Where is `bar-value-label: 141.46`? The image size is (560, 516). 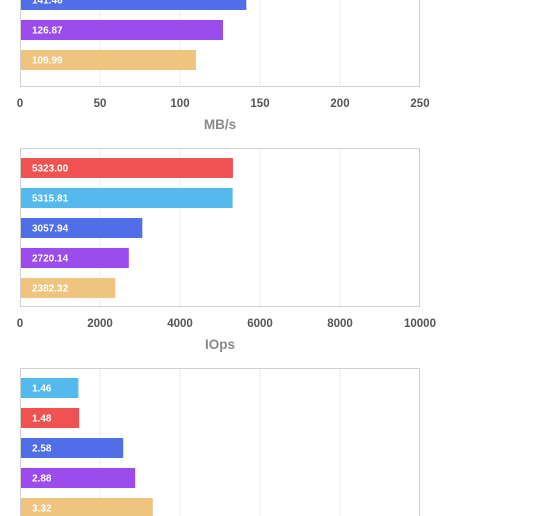
bar-value-label: 141.46 is located at coordinates (47, 3).